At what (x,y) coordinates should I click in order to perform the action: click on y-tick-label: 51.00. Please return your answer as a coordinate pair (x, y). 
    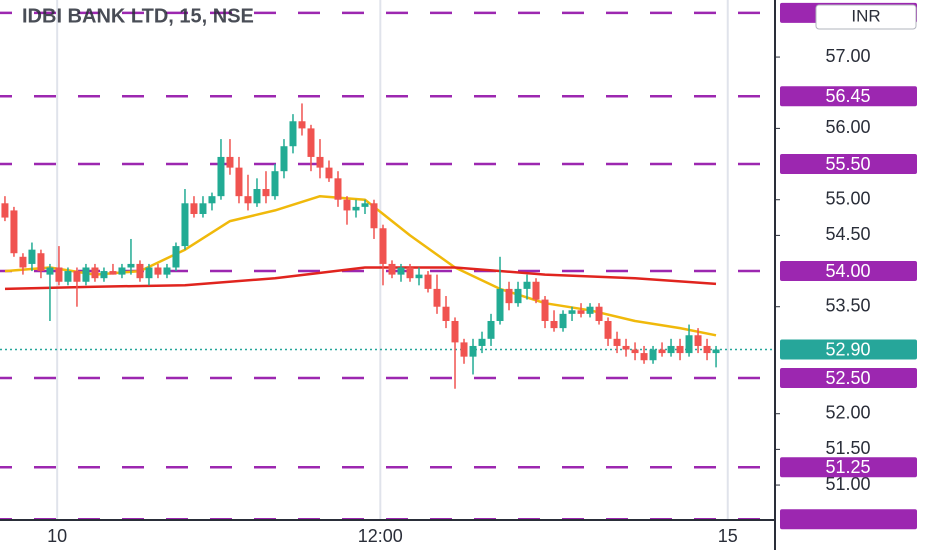
    Looking at the image, I should click on (847, 484).